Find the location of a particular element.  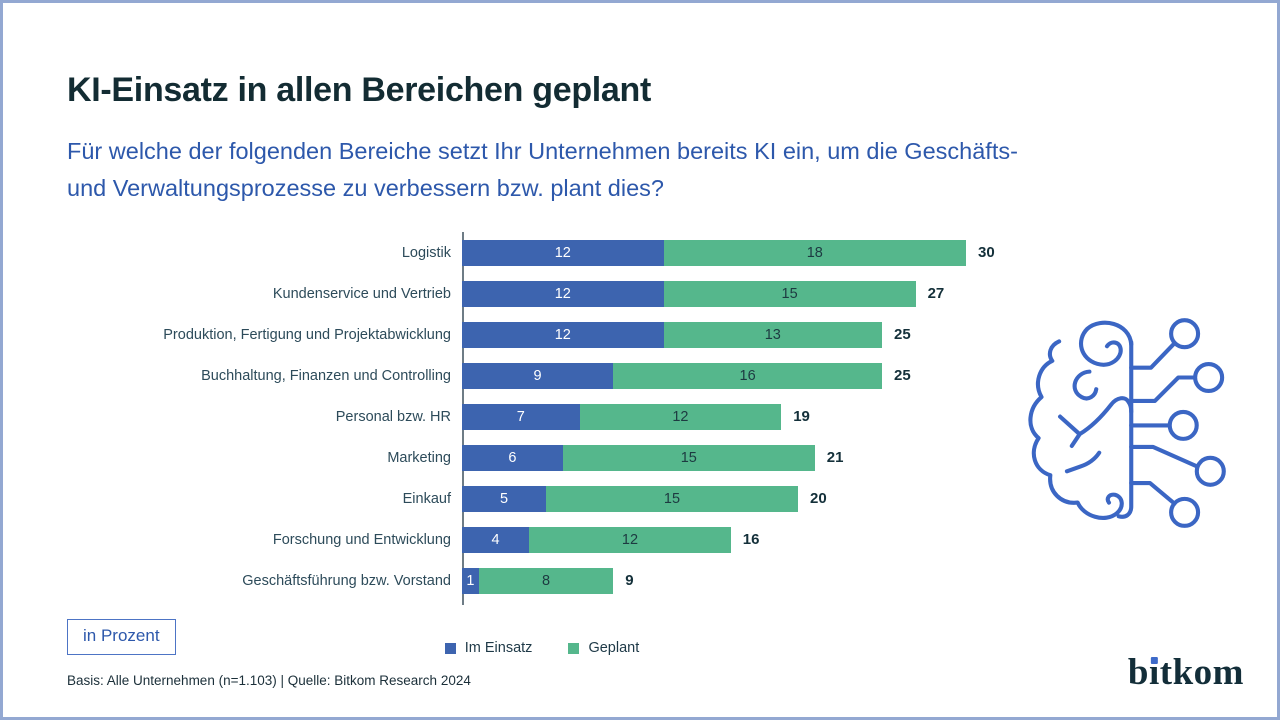

legend-label: Im Einsatz is located at coordinates (498, 648).